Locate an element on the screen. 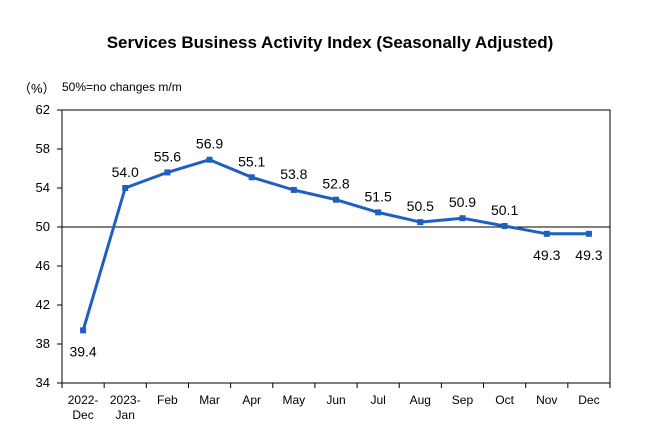  x-tick-label: Jan is located at coordinates (125, 415).